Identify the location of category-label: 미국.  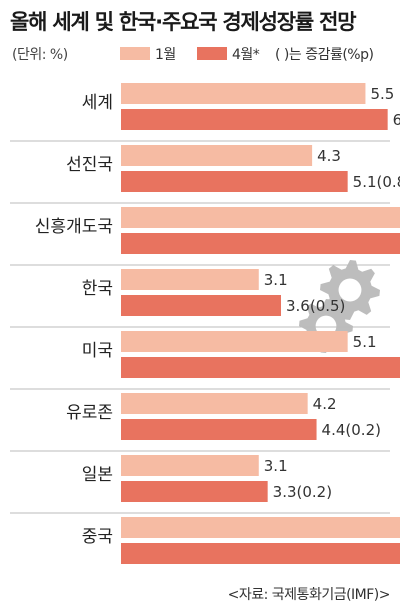
(97, 351).